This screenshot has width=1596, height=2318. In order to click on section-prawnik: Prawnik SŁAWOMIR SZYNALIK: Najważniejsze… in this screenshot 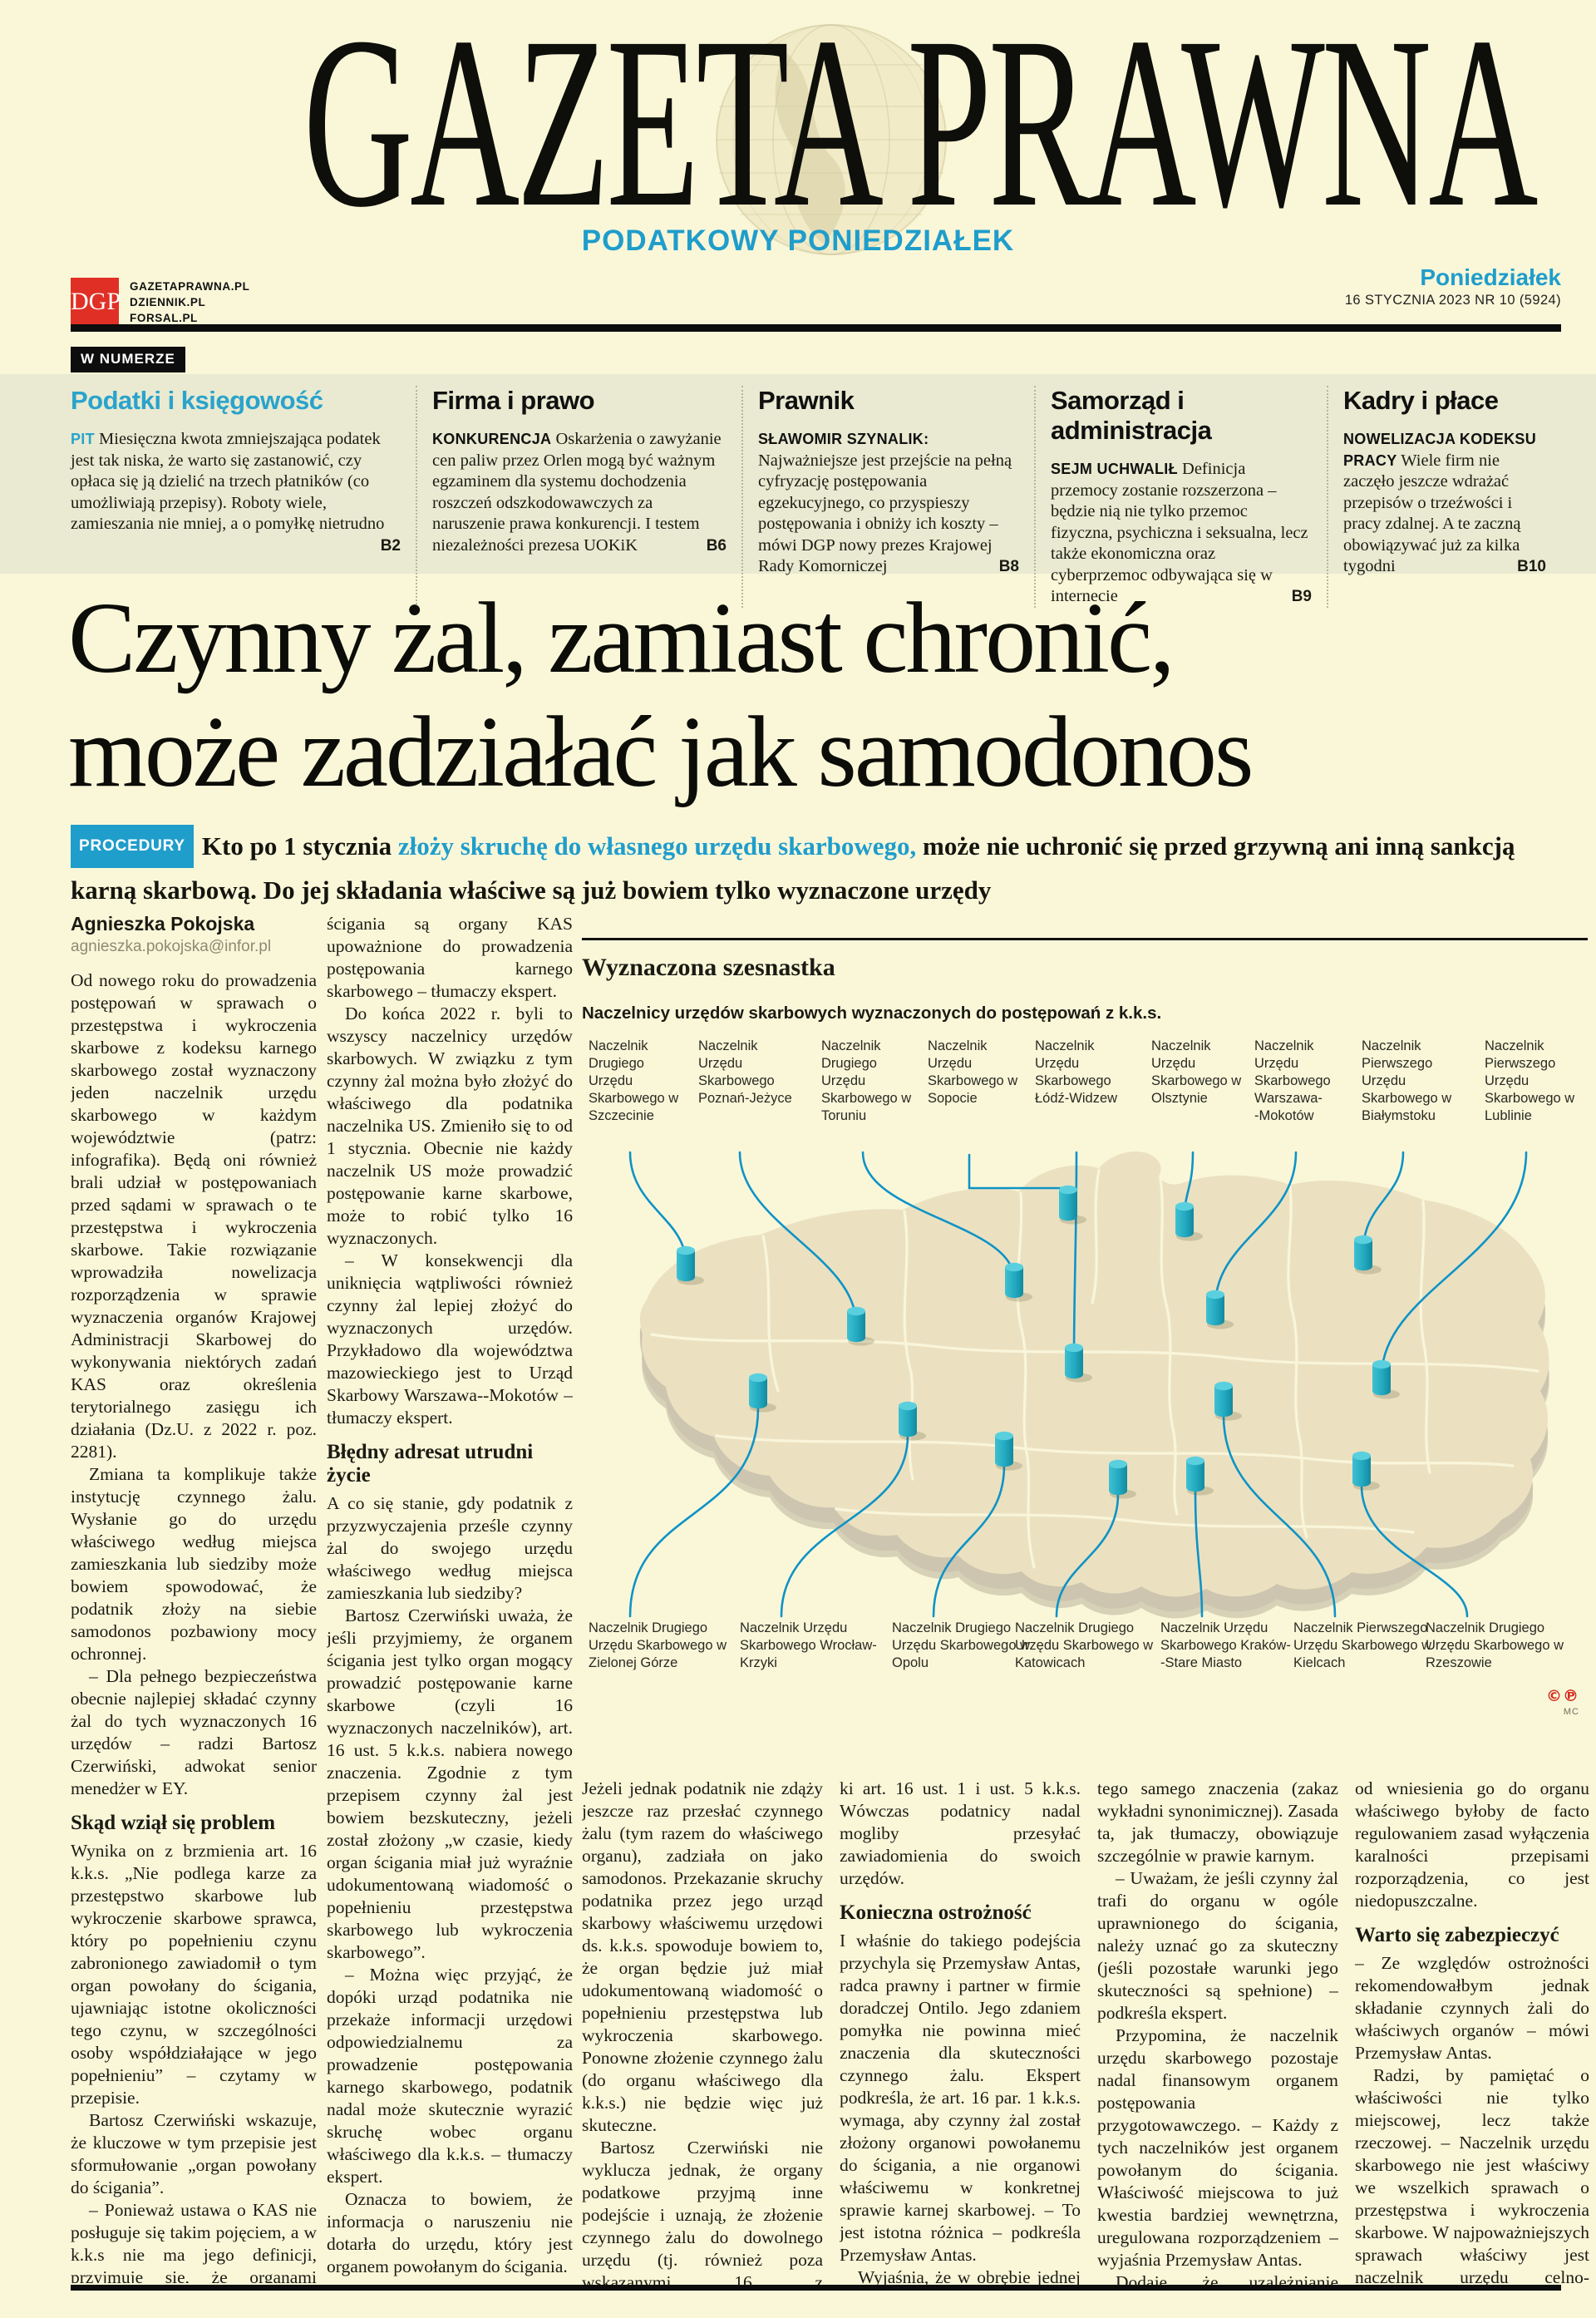, I will do `click(888, 497)`.